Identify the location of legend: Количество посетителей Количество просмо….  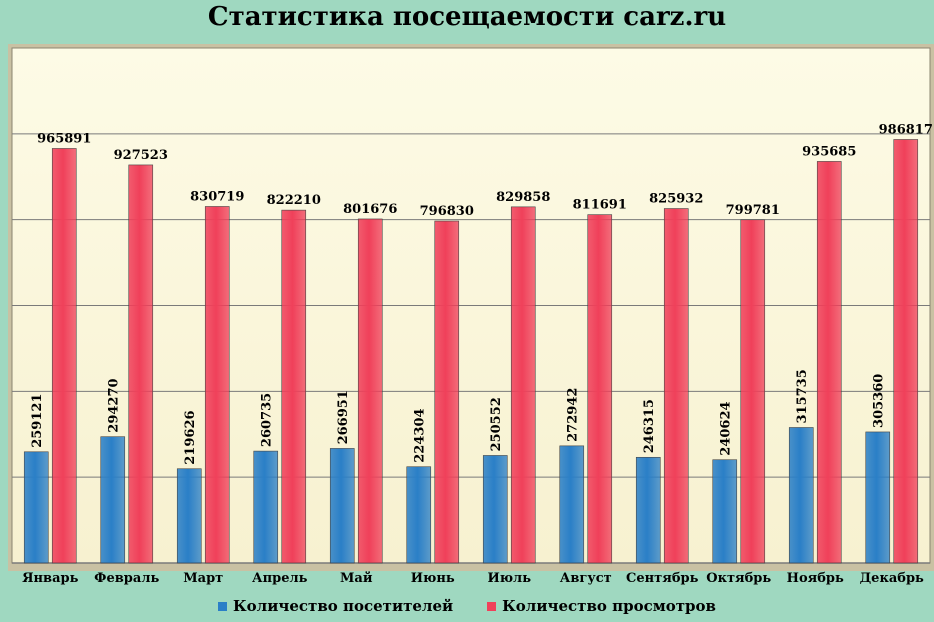
(467, 606).